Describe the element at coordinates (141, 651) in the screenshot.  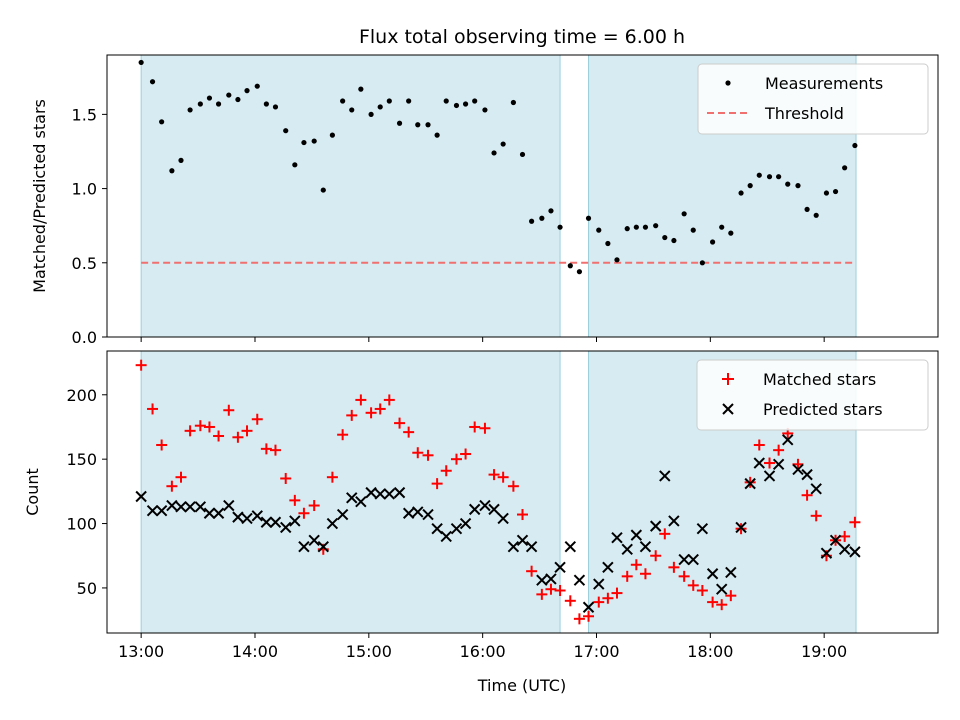
I see `x-tick-label: 13:00` at that location.